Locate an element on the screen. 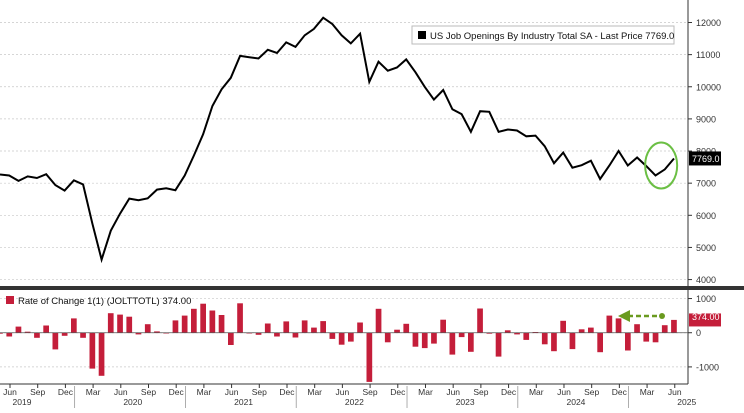 This screenshot has height=413, width=744. upper-tick-label: 12000 is located at coordinates (708, 23).